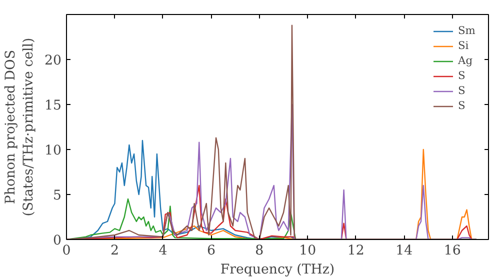 This screenshot has width=500, height=280. I want to click on x-tick-label: 16, so click(452, 251).